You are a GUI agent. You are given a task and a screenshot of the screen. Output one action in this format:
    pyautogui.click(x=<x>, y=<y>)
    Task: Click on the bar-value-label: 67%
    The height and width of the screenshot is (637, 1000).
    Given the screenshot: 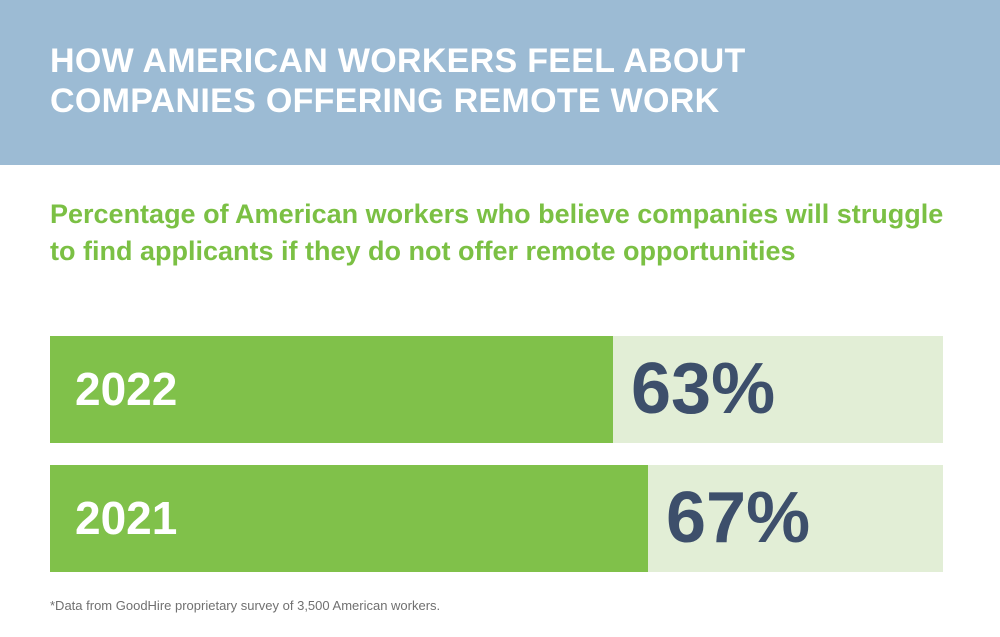 What is the action you would take?
    pyautogui.click(x=738, y=518)
    